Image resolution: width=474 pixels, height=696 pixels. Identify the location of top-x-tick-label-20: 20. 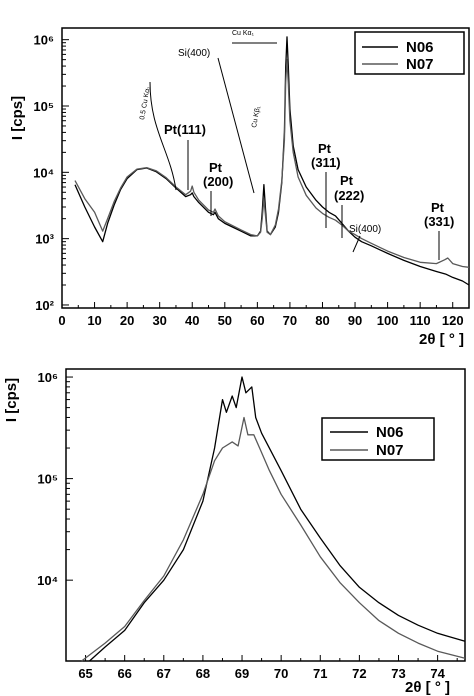
(127, 320).